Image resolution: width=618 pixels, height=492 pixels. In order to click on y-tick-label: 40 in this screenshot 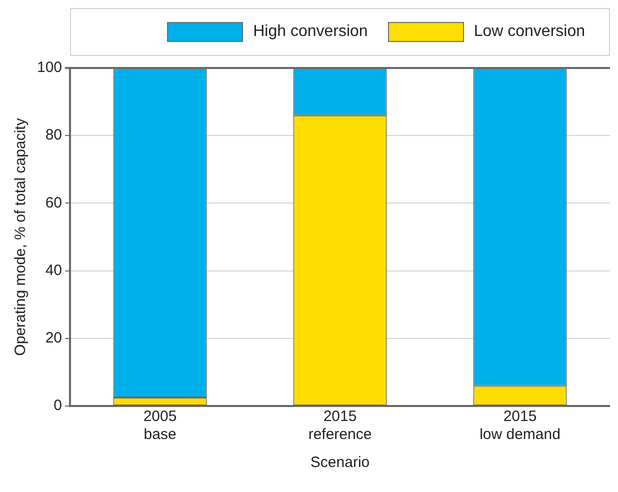, I will do `click(53, 270)`.